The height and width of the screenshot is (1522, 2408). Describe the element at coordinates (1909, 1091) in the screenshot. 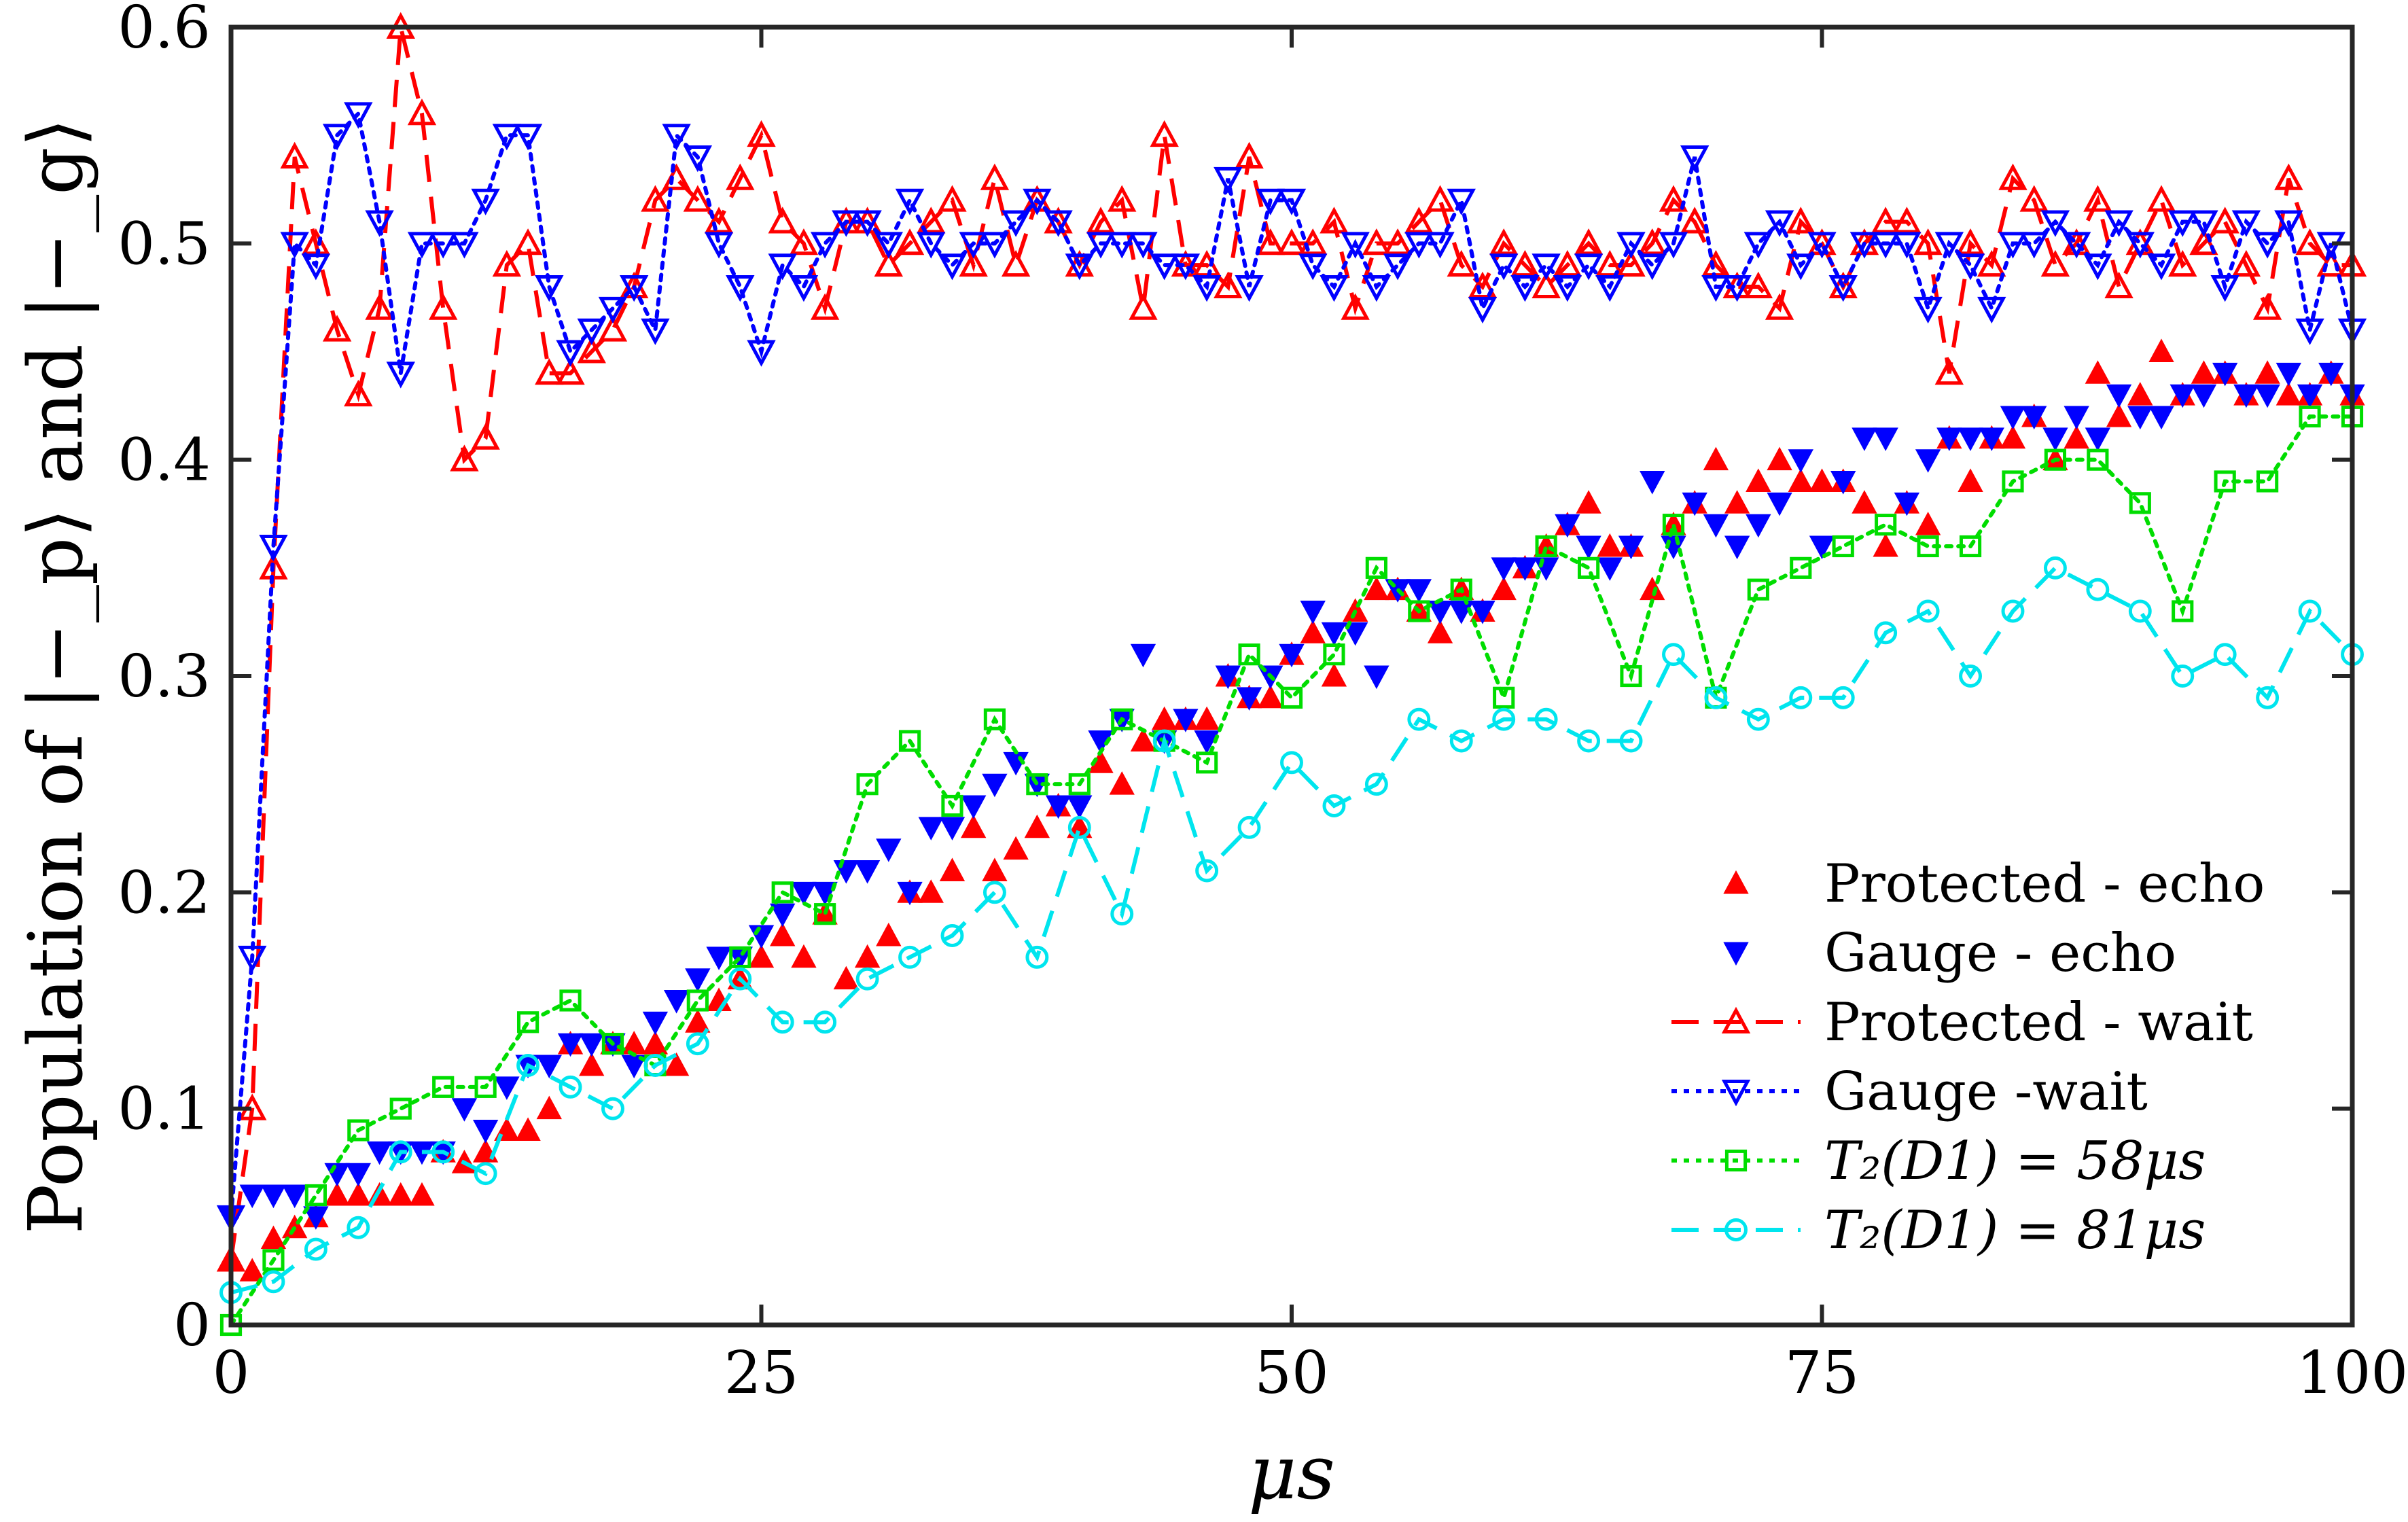

I see `legend-entry-gauge-wait: Gauge -wait` at that location.